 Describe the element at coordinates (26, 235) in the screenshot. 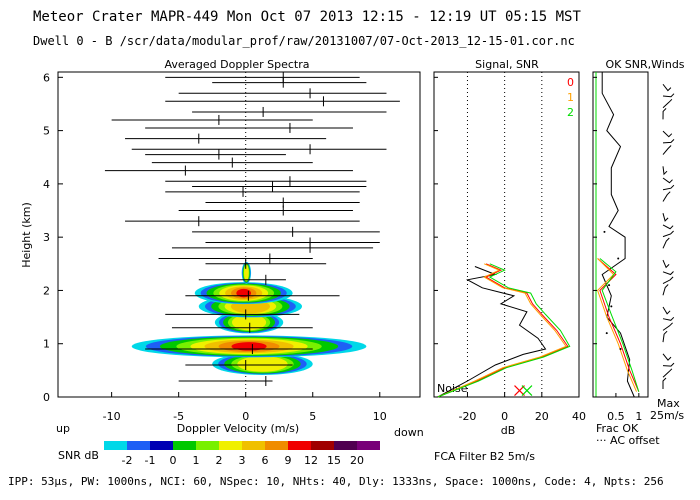

I see `doppler-ylabel: Height (km)` at that location.